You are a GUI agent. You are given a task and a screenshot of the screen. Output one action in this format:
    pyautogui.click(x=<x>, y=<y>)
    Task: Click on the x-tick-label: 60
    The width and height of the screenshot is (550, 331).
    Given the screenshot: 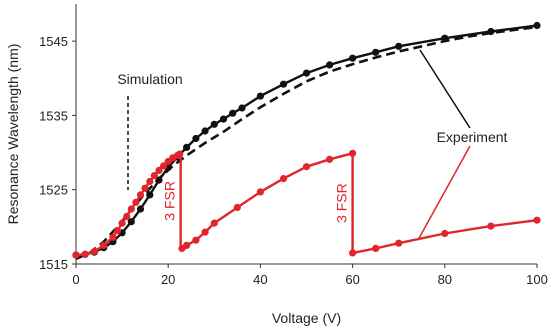 What is the action you would take?
    pyautogui.click(x=352, y=279)
    